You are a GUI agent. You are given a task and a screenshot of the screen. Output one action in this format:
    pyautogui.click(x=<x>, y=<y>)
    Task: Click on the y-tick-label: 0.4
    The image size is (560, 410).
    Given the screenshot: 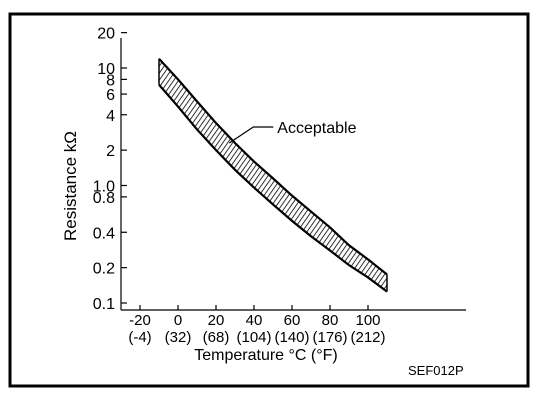 What is the action you would take?
    pyautogui.click(x=104, y=233)
    